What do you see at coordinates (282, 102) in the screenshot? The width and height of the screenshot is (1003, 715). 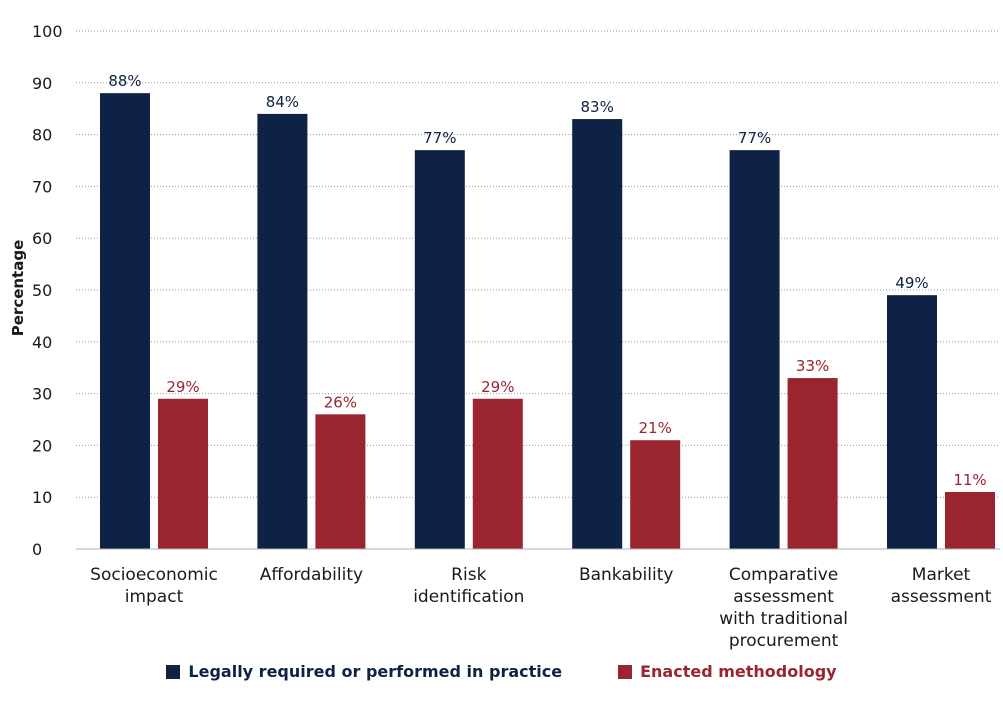 I see `data-label: 84%` at bounding box center [282, 102].